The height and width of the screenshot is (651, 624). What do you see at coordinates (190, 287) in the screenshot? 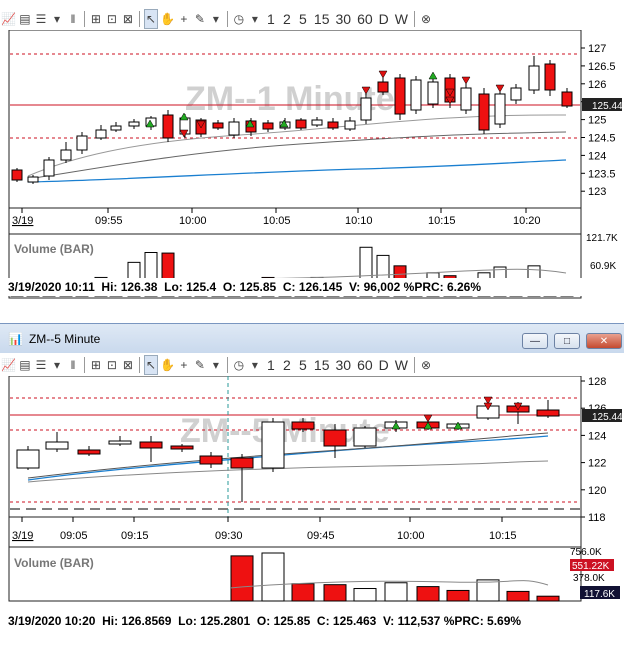
I see `info-lo: Lo: 125.4` at bounding box center [190, 287].